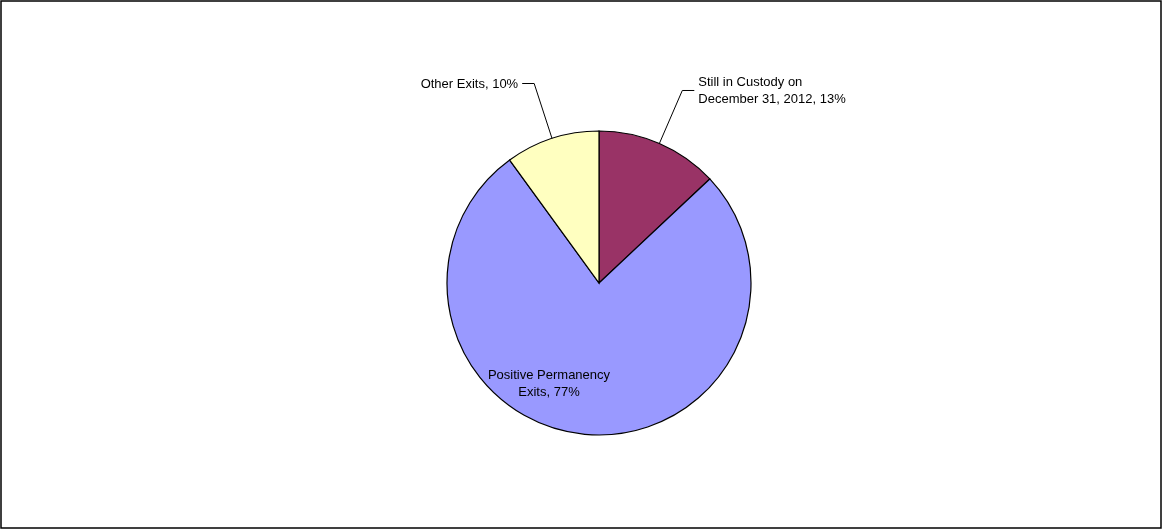 The width and height of the screenshot is (1162, 529). Describe the element at coordinates (772, 89) in the screenshot. I see `slice-label: Still in Custody on December 31, 2012, 13%` at that location.